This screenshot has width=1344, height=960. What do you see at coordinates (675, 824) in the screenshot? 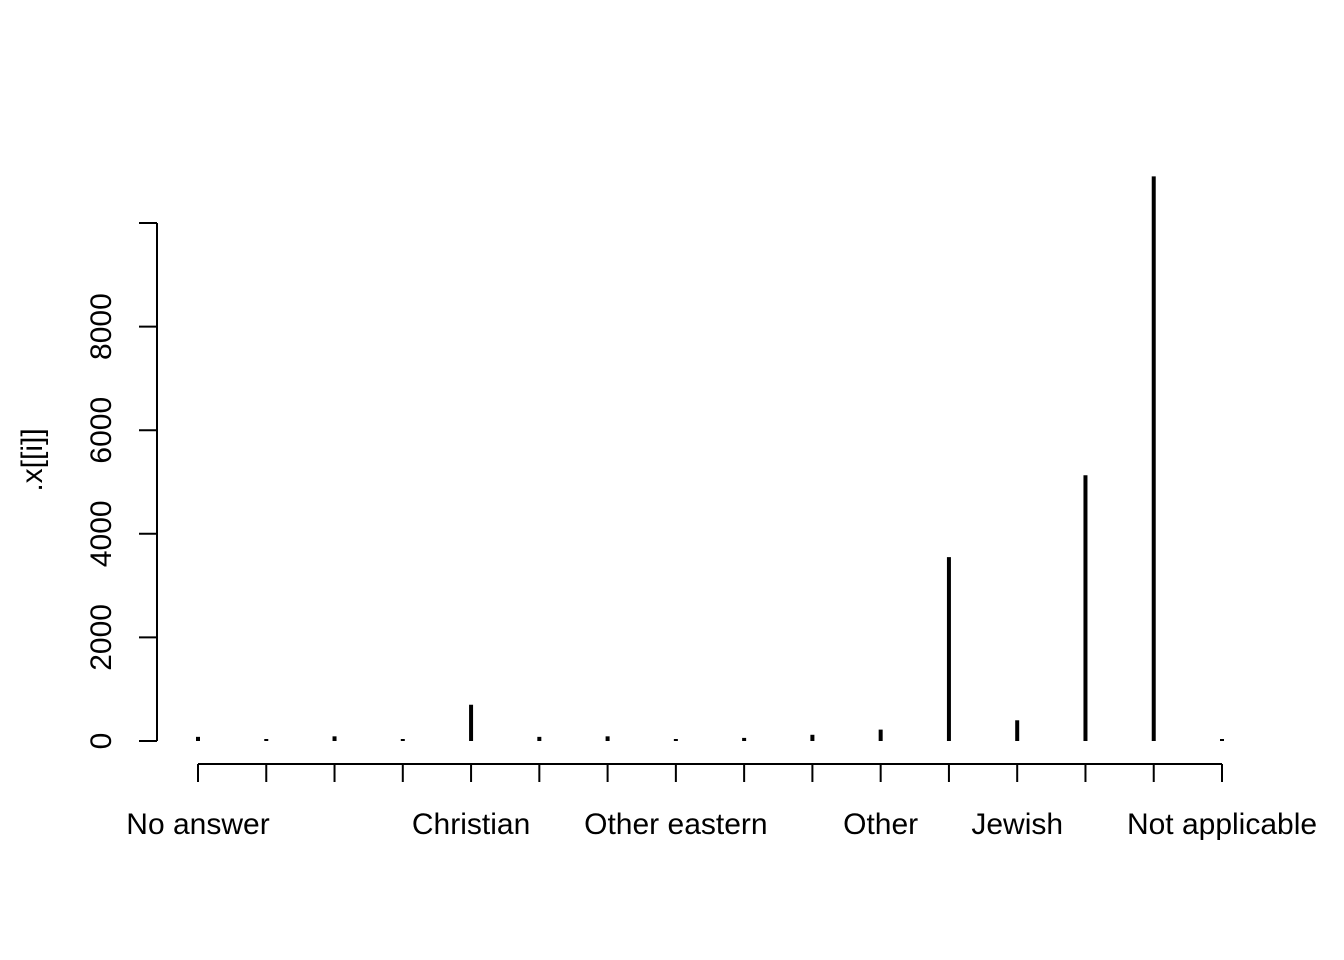
I see `x-tick-label: Other eastern` at bounding box center [675, 824].